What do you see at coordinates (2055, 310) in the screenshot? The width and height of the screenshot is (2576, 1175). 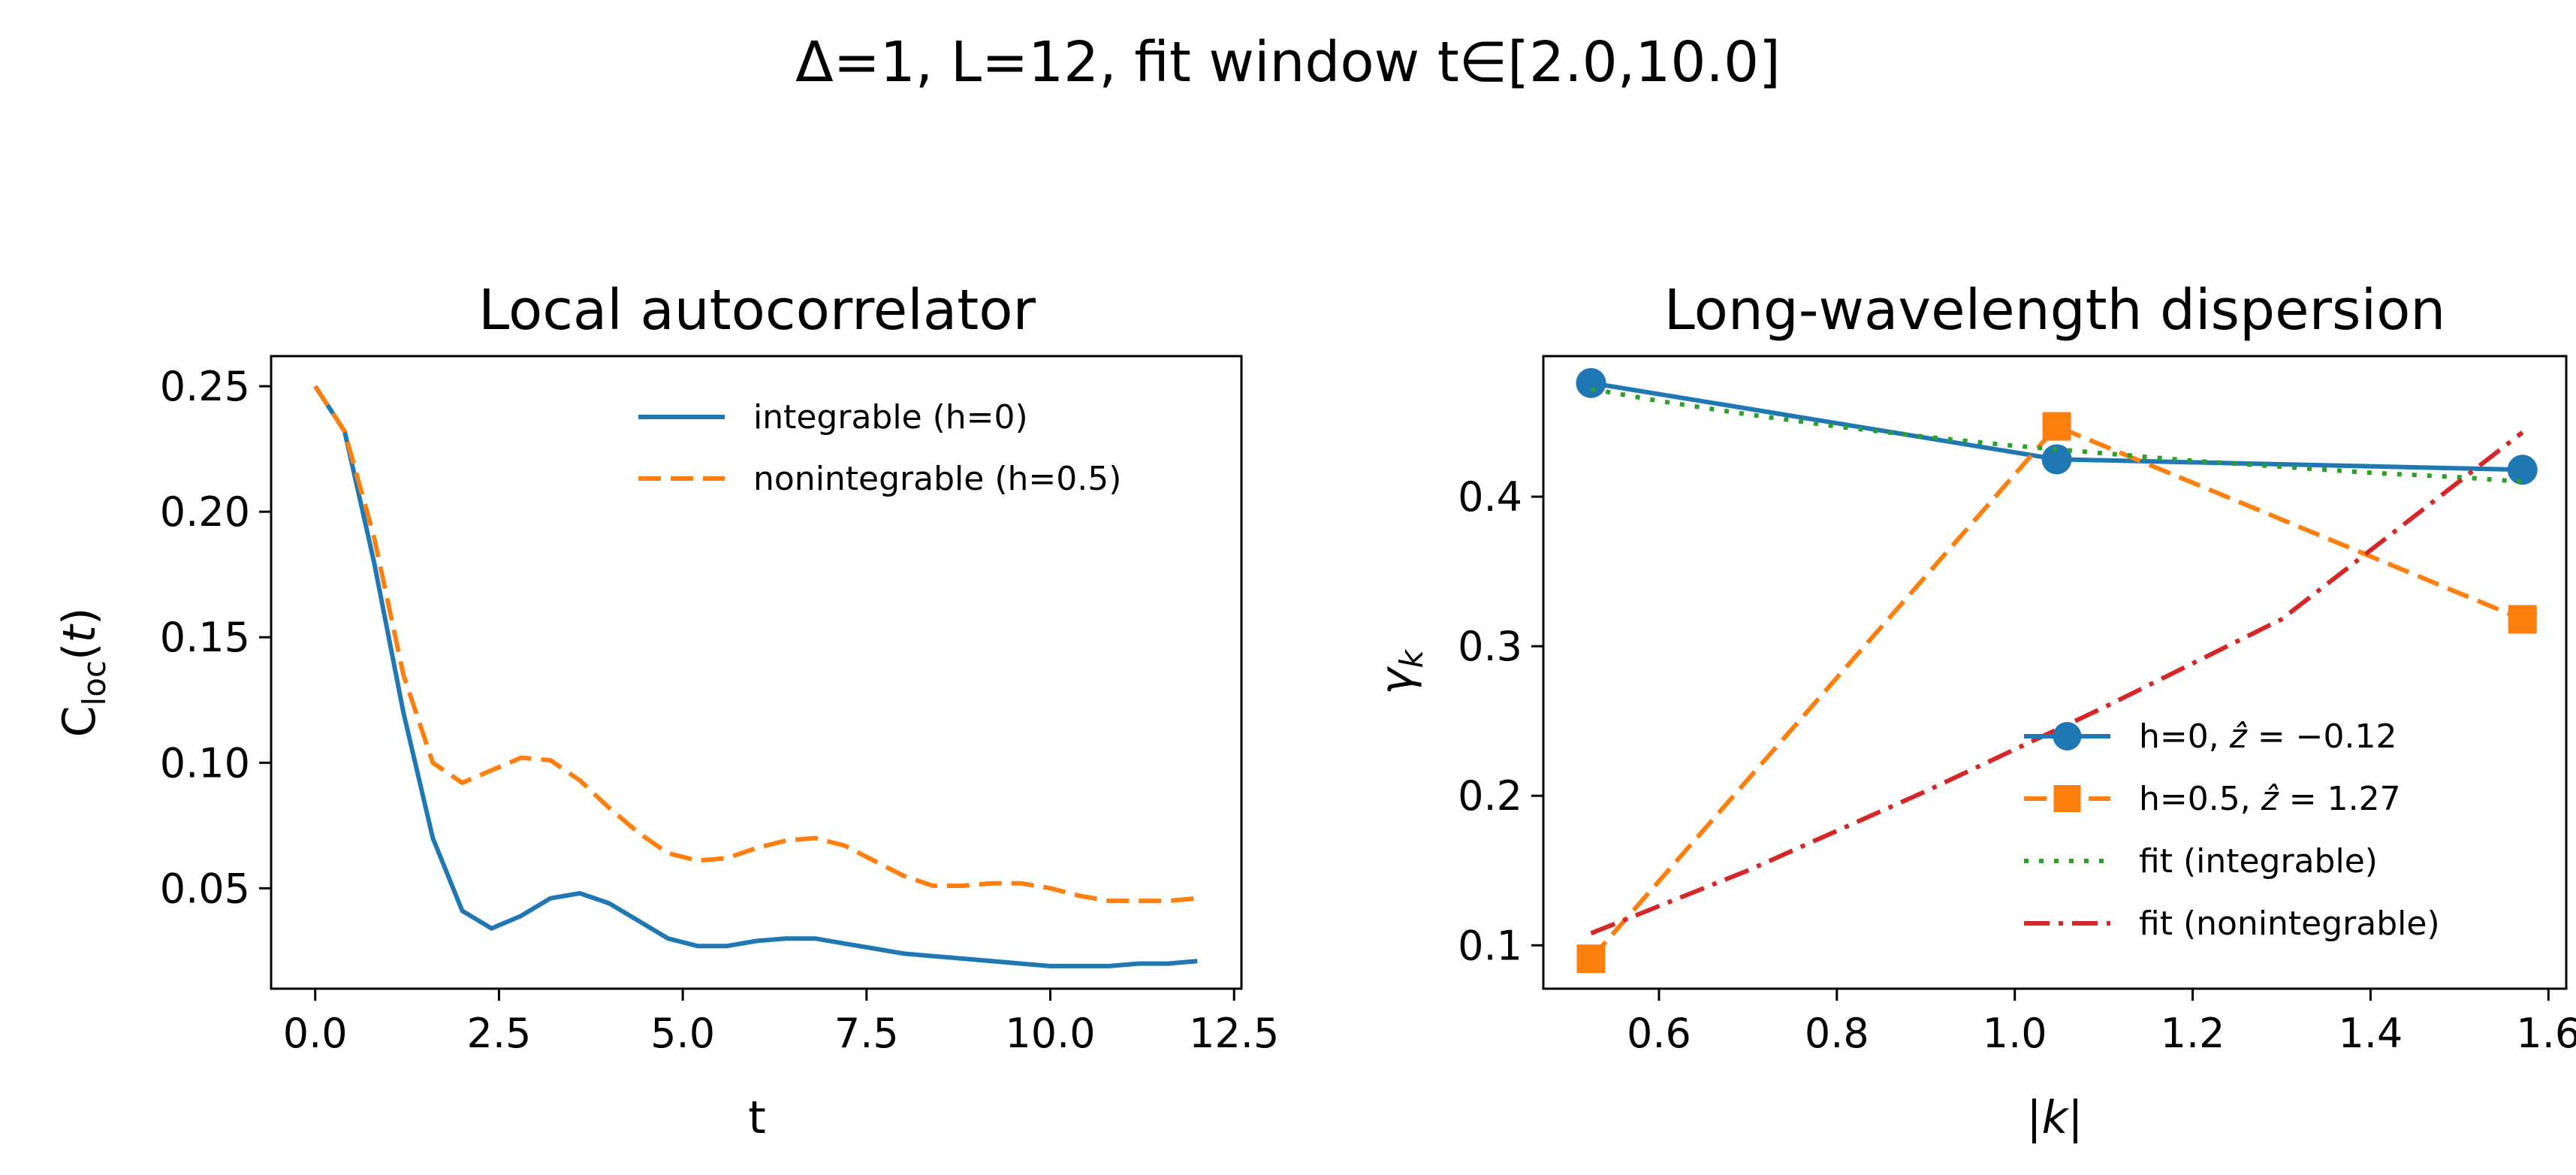 I see `panel-title: Long-wavelength dispersion` at bounding box center [2055, 310].